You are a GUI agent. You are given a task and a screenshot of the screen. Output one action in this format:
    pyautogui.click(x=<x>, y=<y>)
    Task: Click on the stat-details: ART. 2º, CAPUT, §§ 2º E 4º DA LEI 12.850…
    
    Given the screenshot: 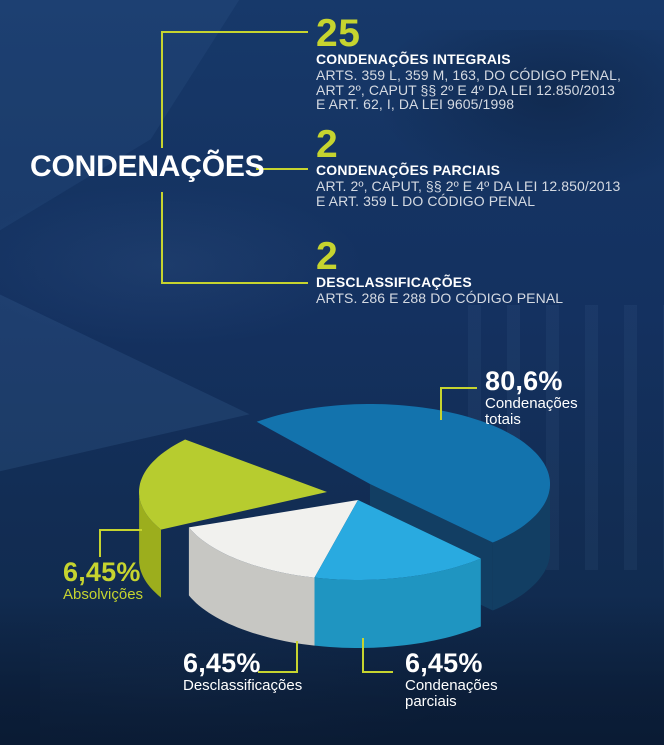 What is the action you would take?
    pyautogui.click(x=484, y=193)
    